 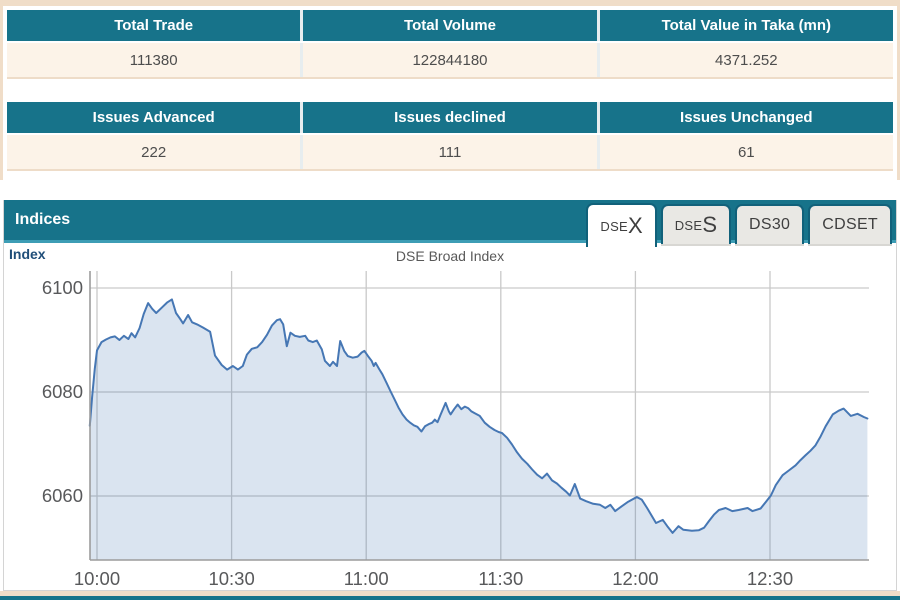 I want to click on indices-header-bar: Indices DSE X DSE S DS30 CDSET, so click(x=450, y=223).